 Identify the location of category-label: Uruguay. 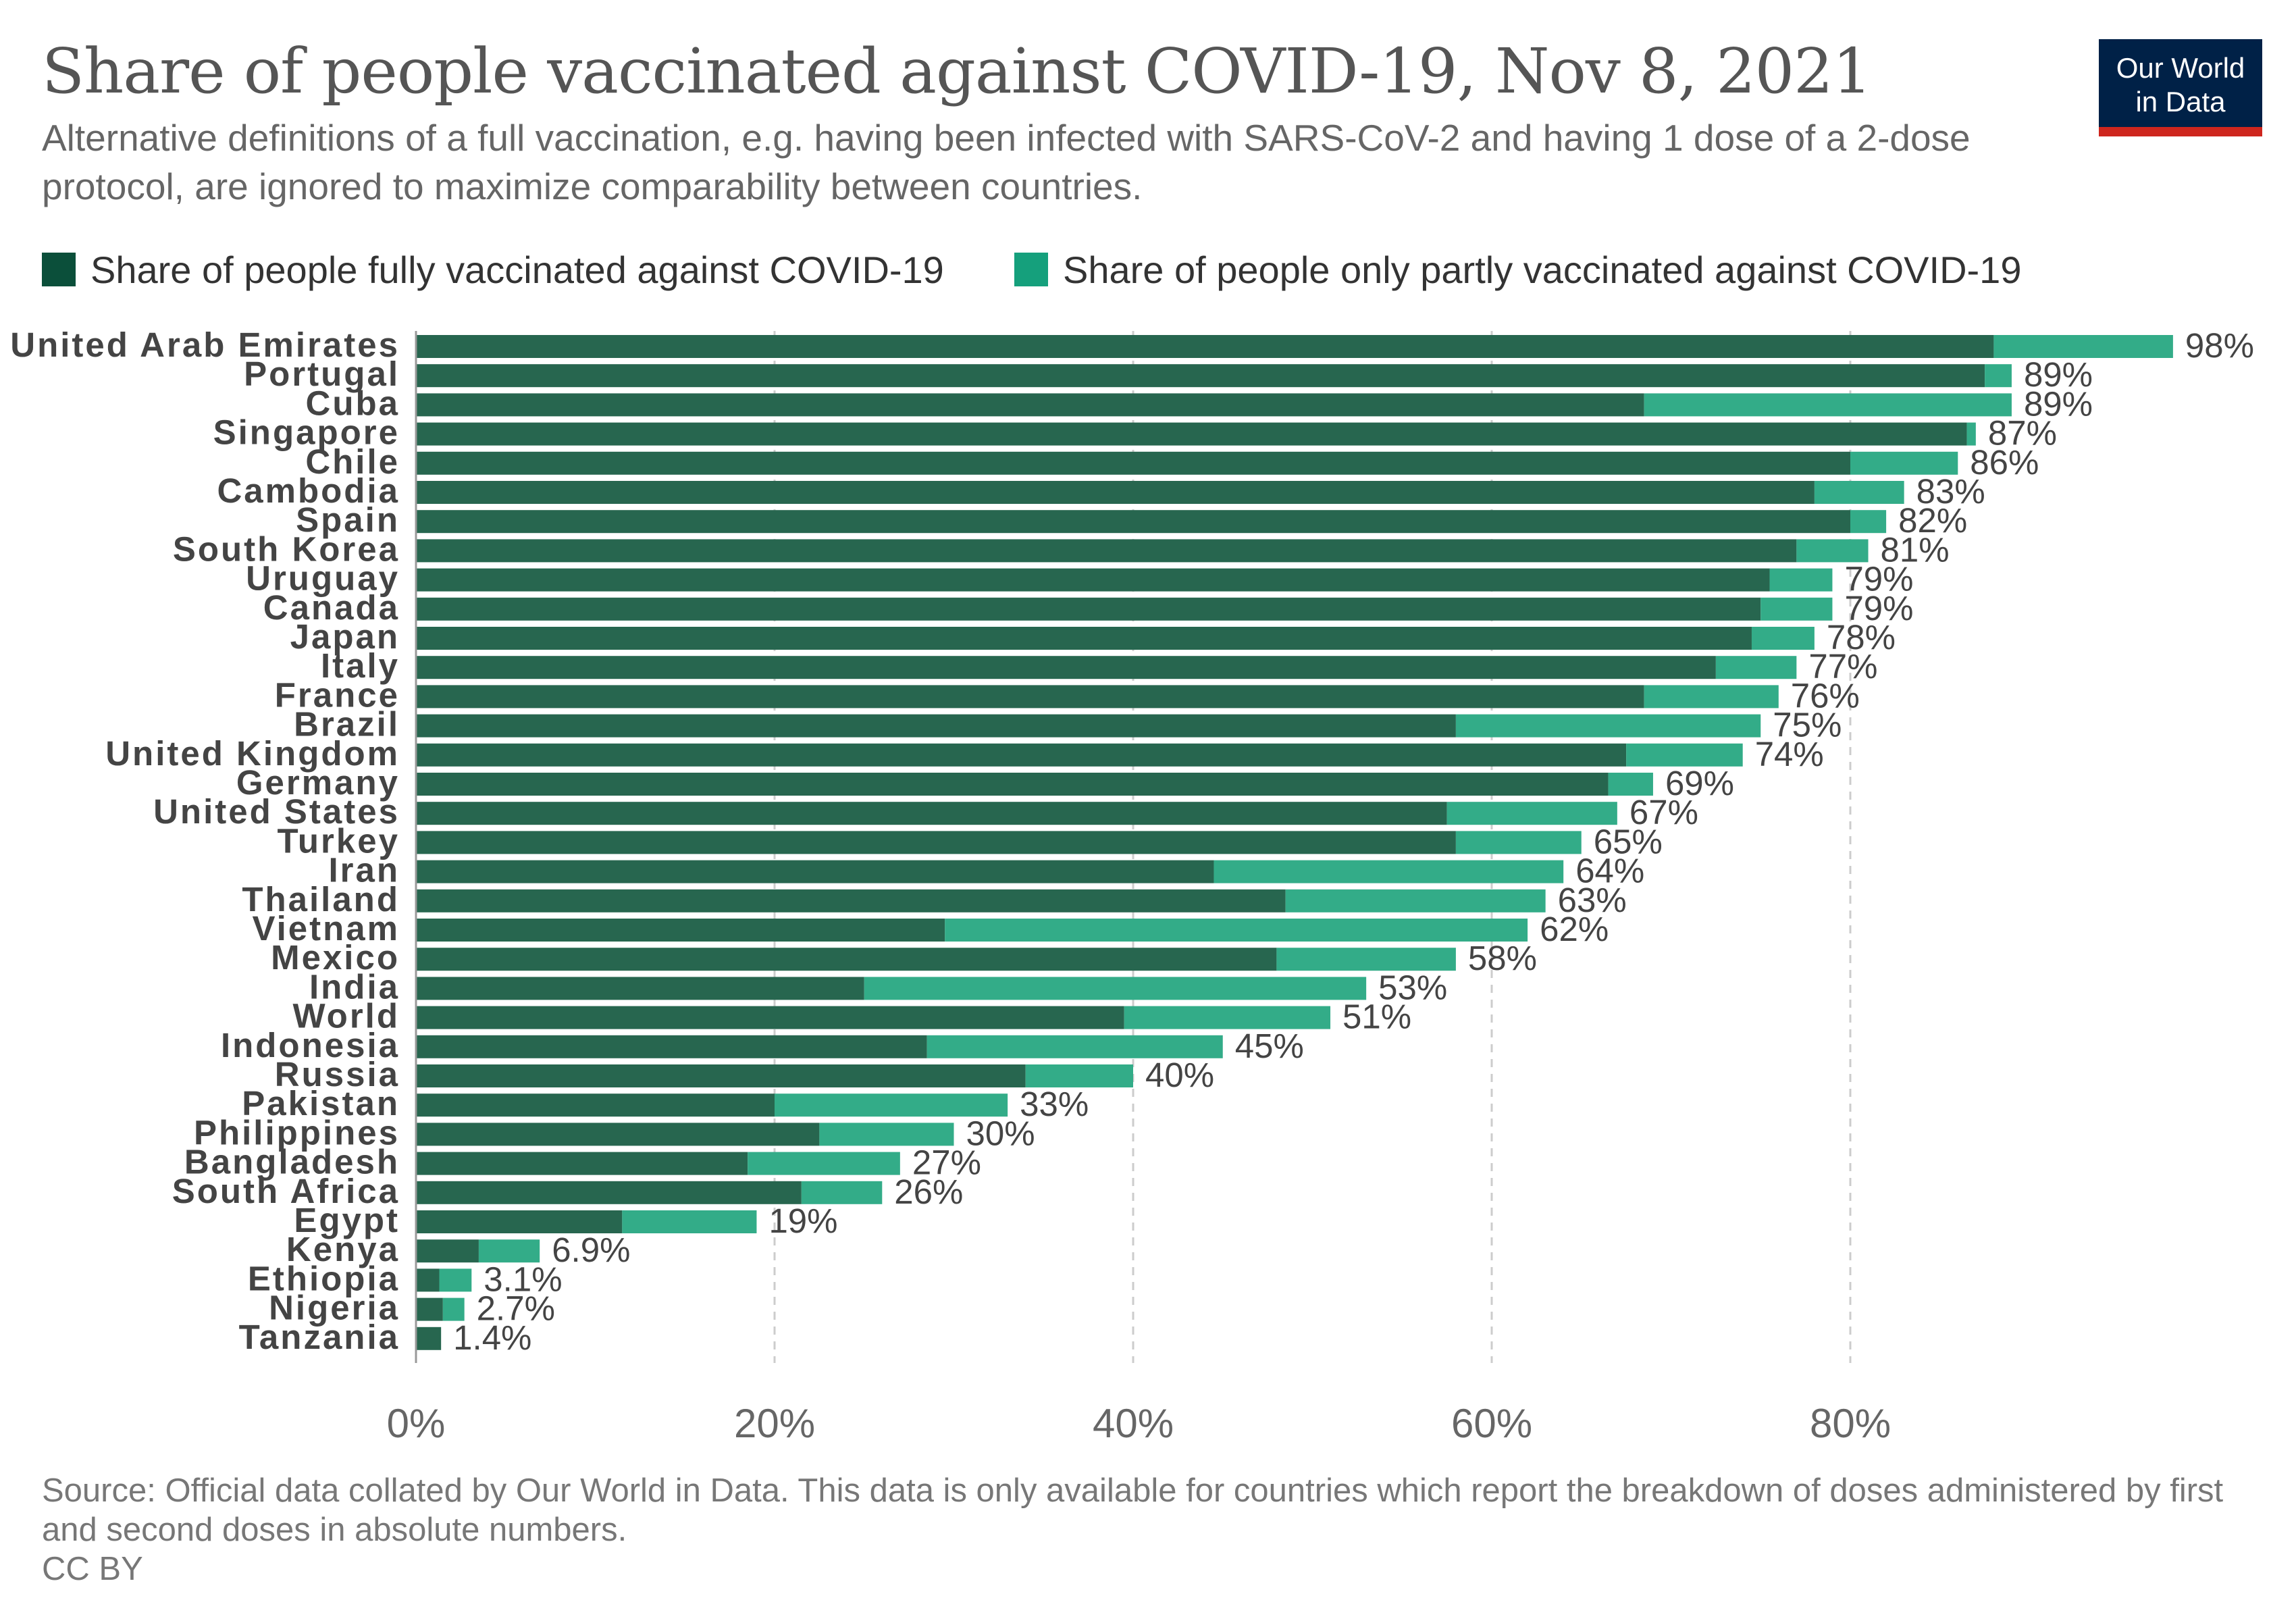
(323, 578).